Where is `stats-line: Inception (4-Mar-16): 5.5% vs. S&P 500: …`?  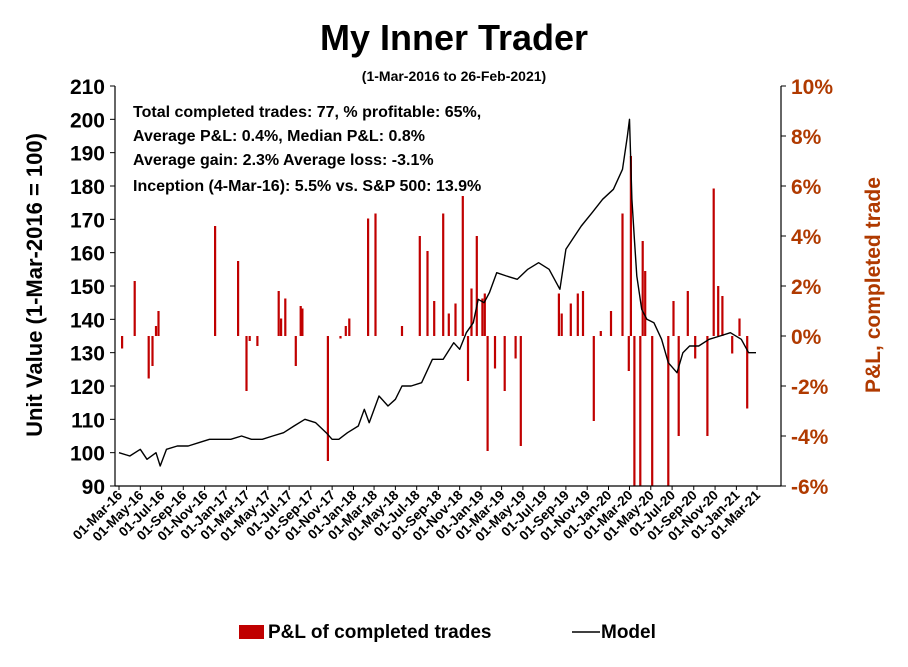
stats-line: Inception (4-Mar-16): 5.5% vs. S&P 500: … is located at coordinates (307, 186).